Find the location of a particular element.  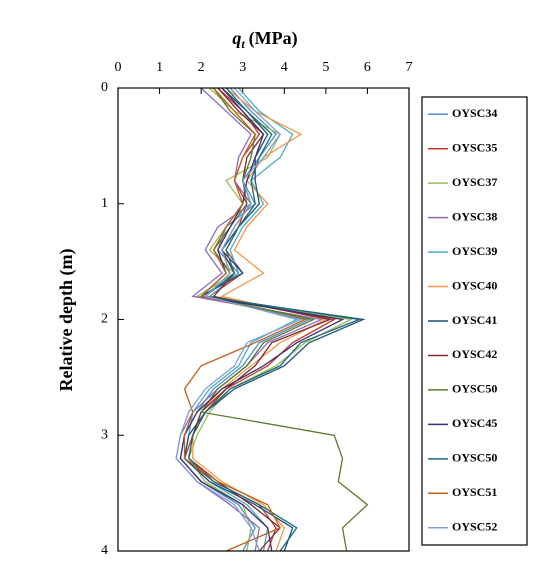

title-symbol: q is located at coordinates (236, 38).